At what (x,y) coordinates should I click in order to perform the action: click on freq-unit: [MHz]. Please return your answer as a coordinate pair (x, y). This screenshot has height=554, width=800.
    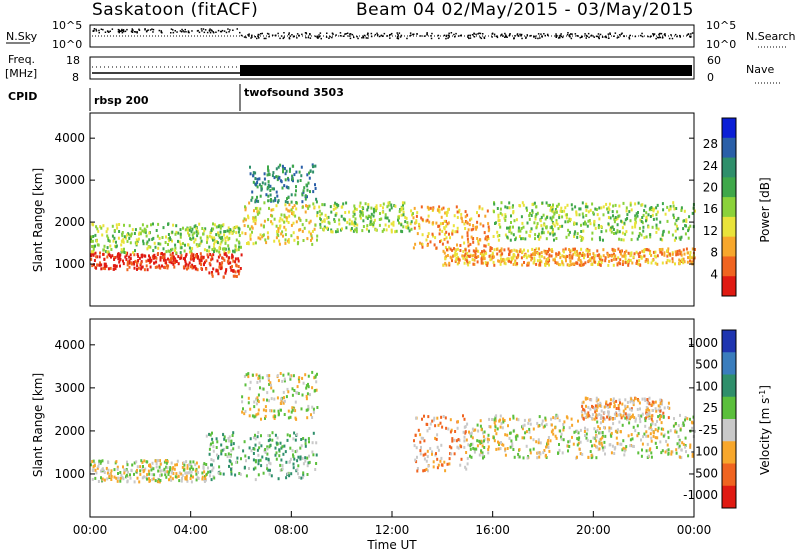
    Looking at the image, I should click on (21, 73).